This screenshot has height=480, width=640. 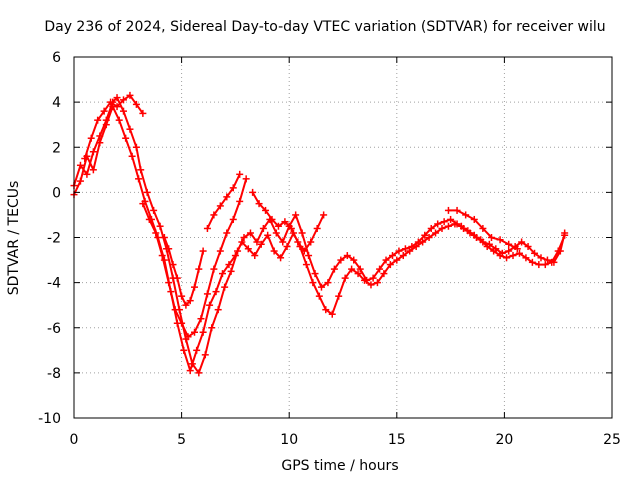 I want to click on series-track-d, so click(x=183, y=271).